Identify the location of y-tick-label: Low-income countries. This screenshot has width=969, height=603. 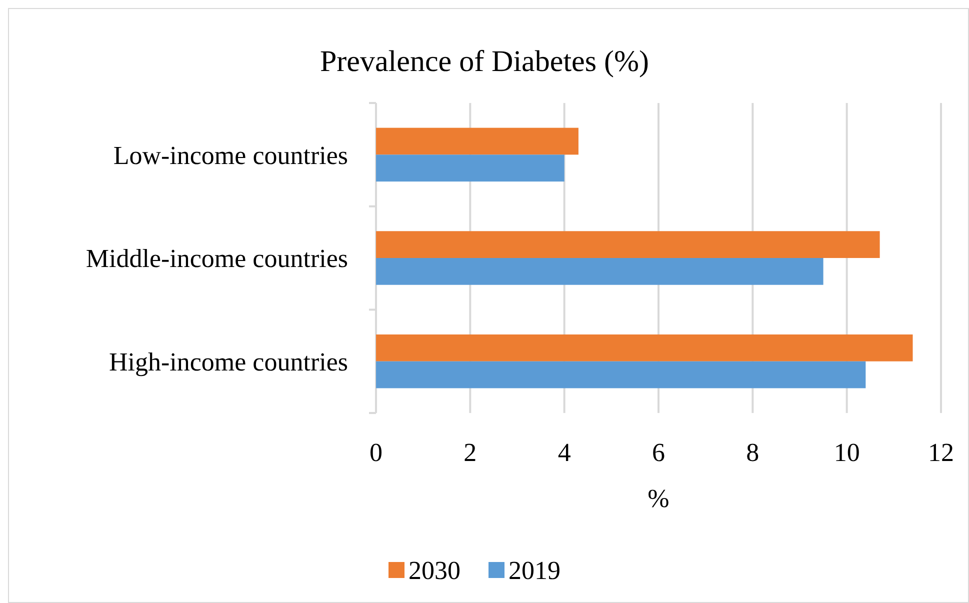
(230, 155).